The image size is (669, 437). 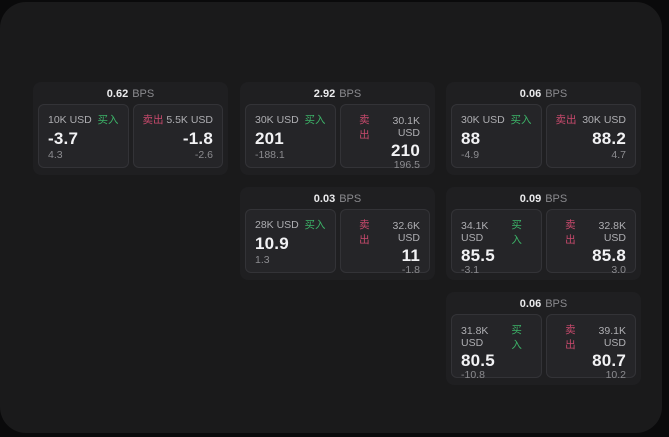 What do you see at coordinates (615, 375) in the screenshot?
I see `sell-delta-value: 10.2` at bounding box center [615, 375].